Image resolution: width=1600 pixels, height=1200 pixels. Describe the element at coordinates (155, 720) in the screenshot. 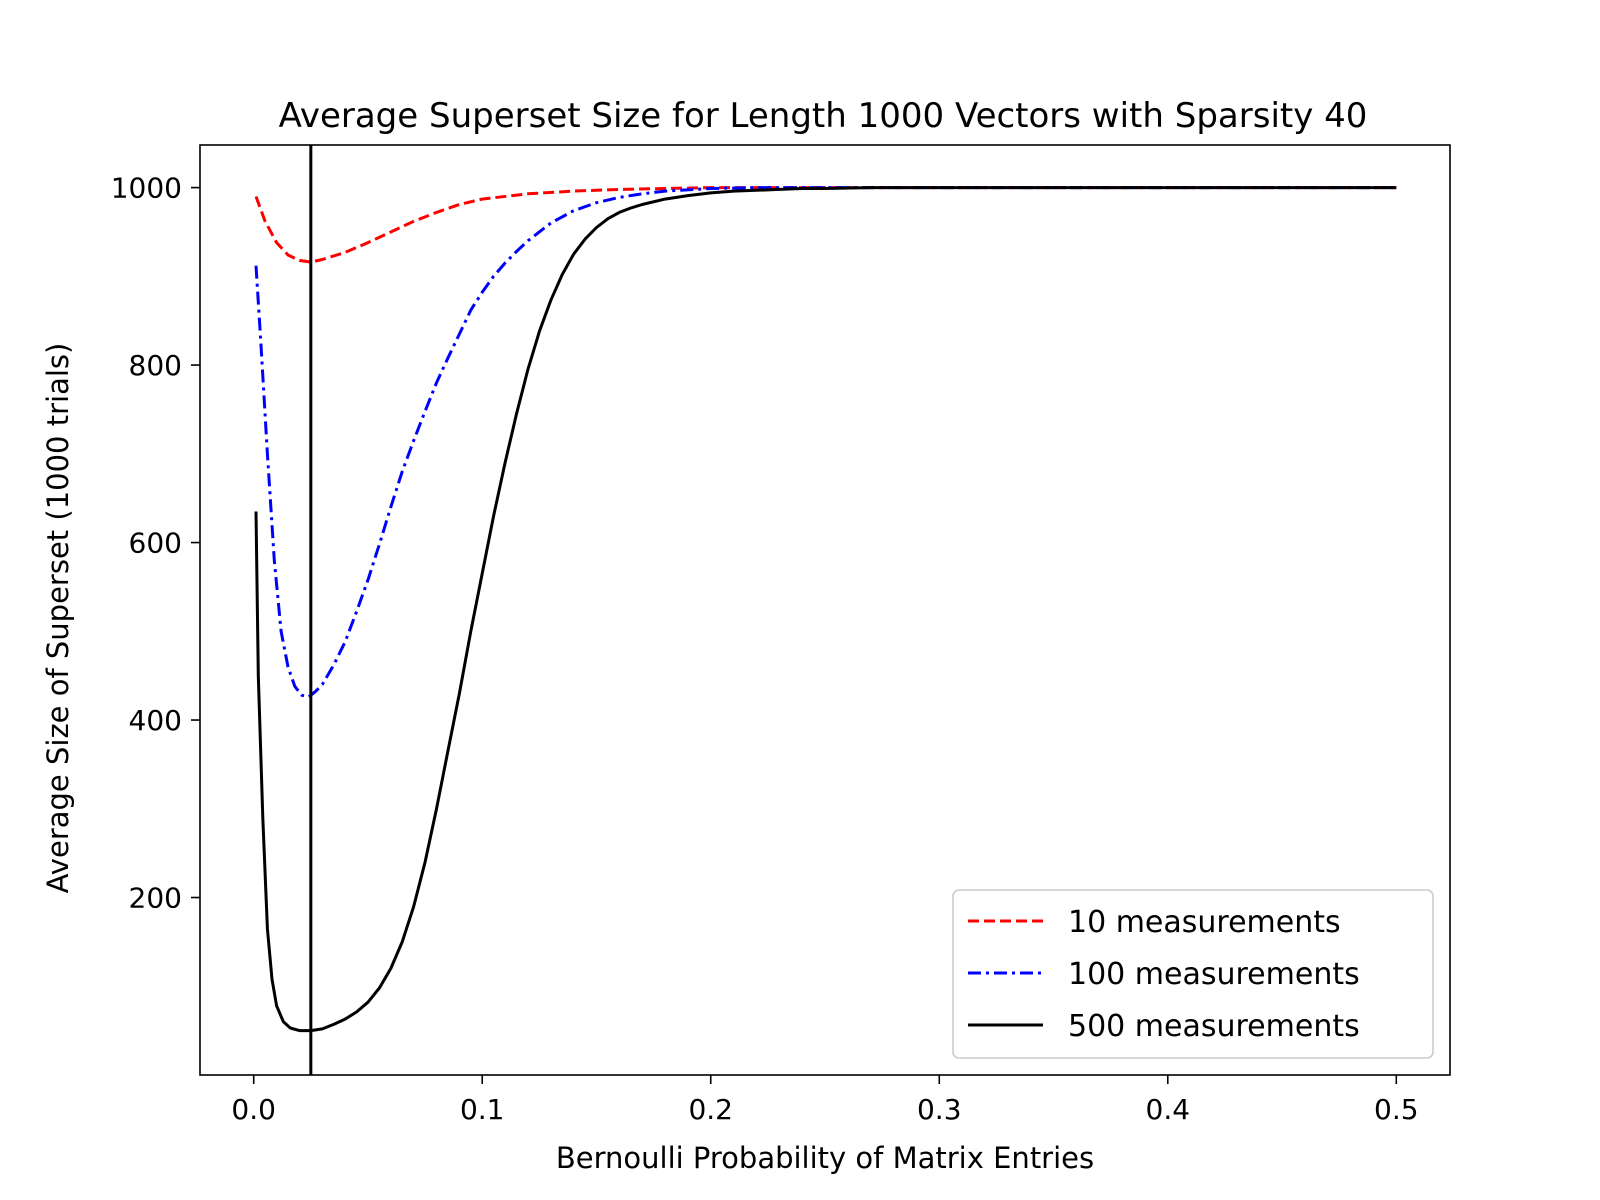

I see `y-tick-label: 400` at that location.